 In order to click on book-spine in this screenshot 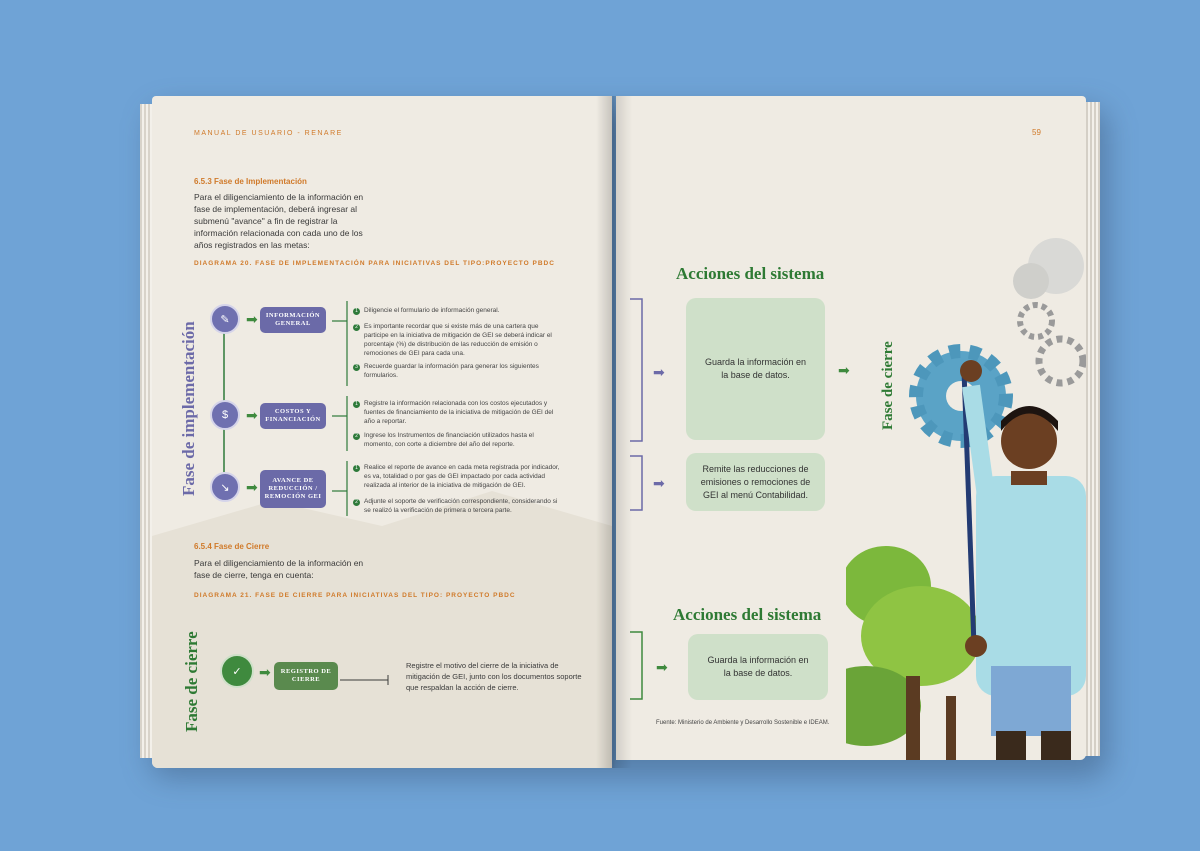, I will do `click(614, 432)`.